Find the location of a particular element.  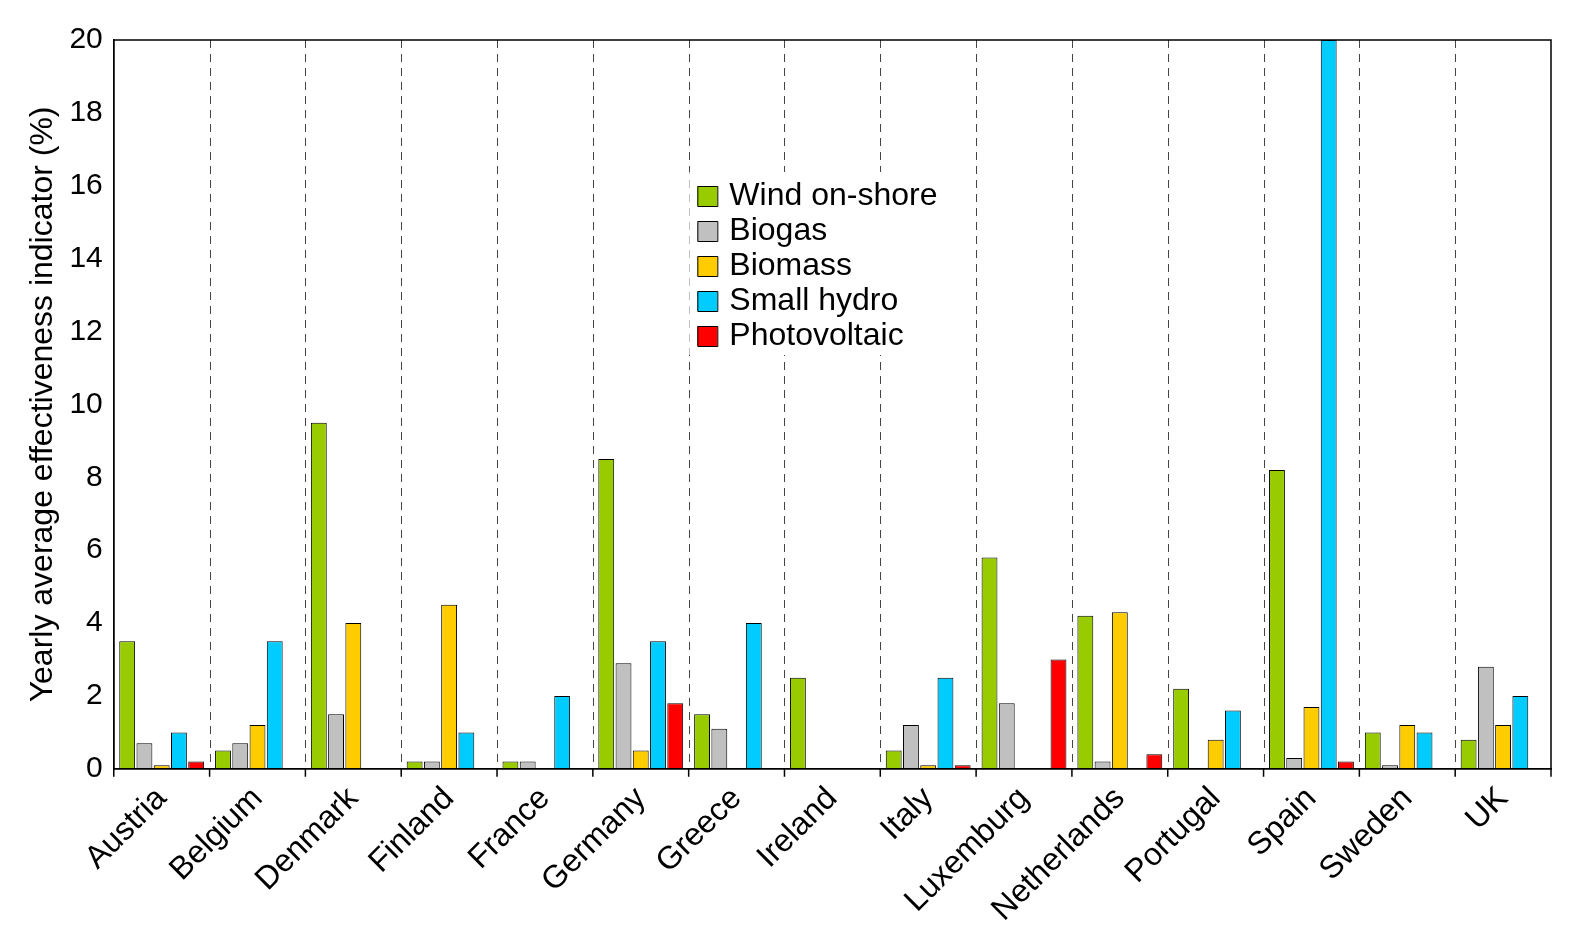

y-tick-label: 10 is located at coordinates (86, 402).